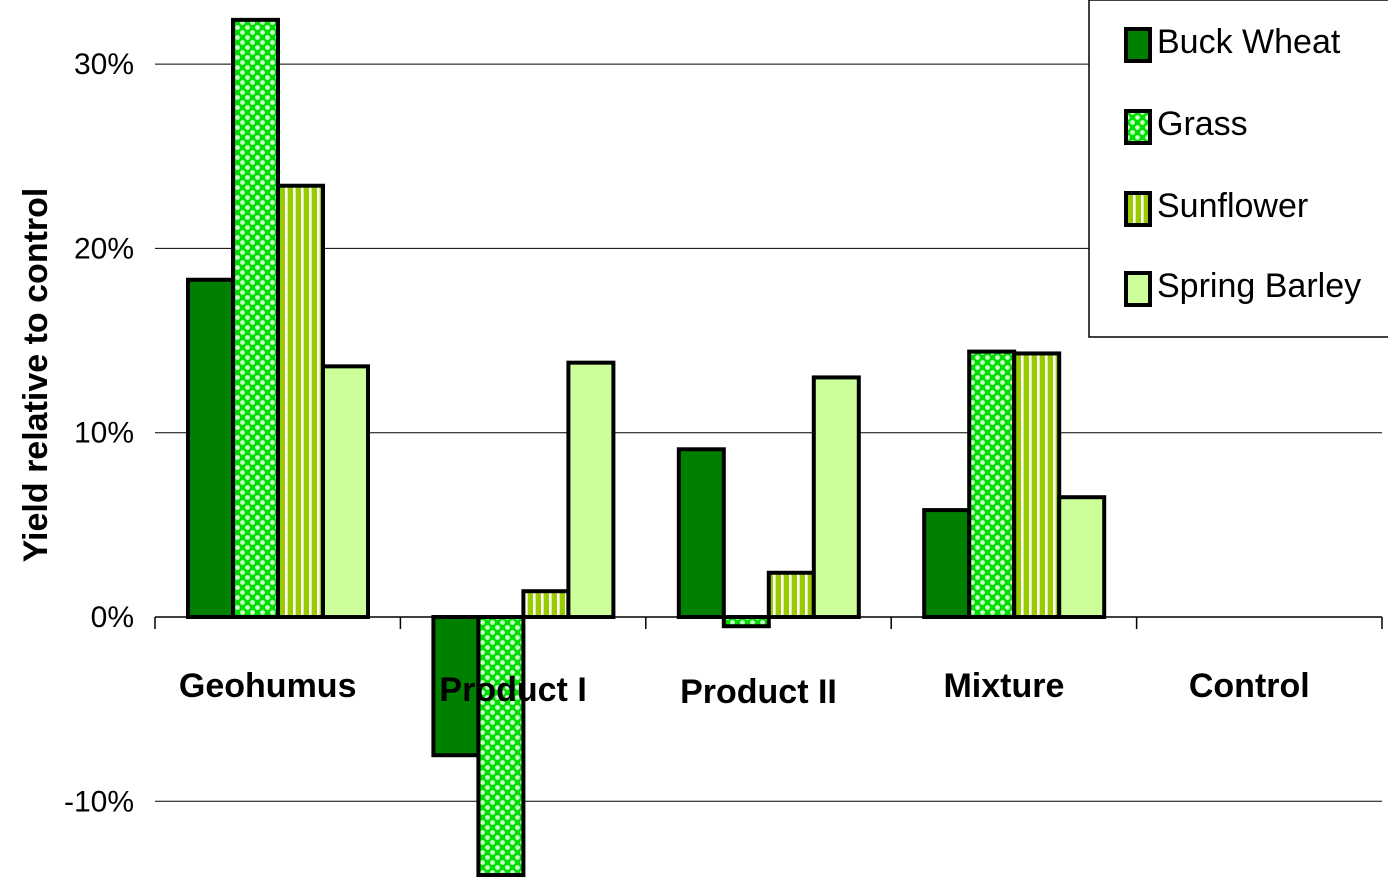 Image resolution: width=1388 pixels, height=877 pixels. I want to click on bar-mixture-buck-wheat, so click(947, 563).